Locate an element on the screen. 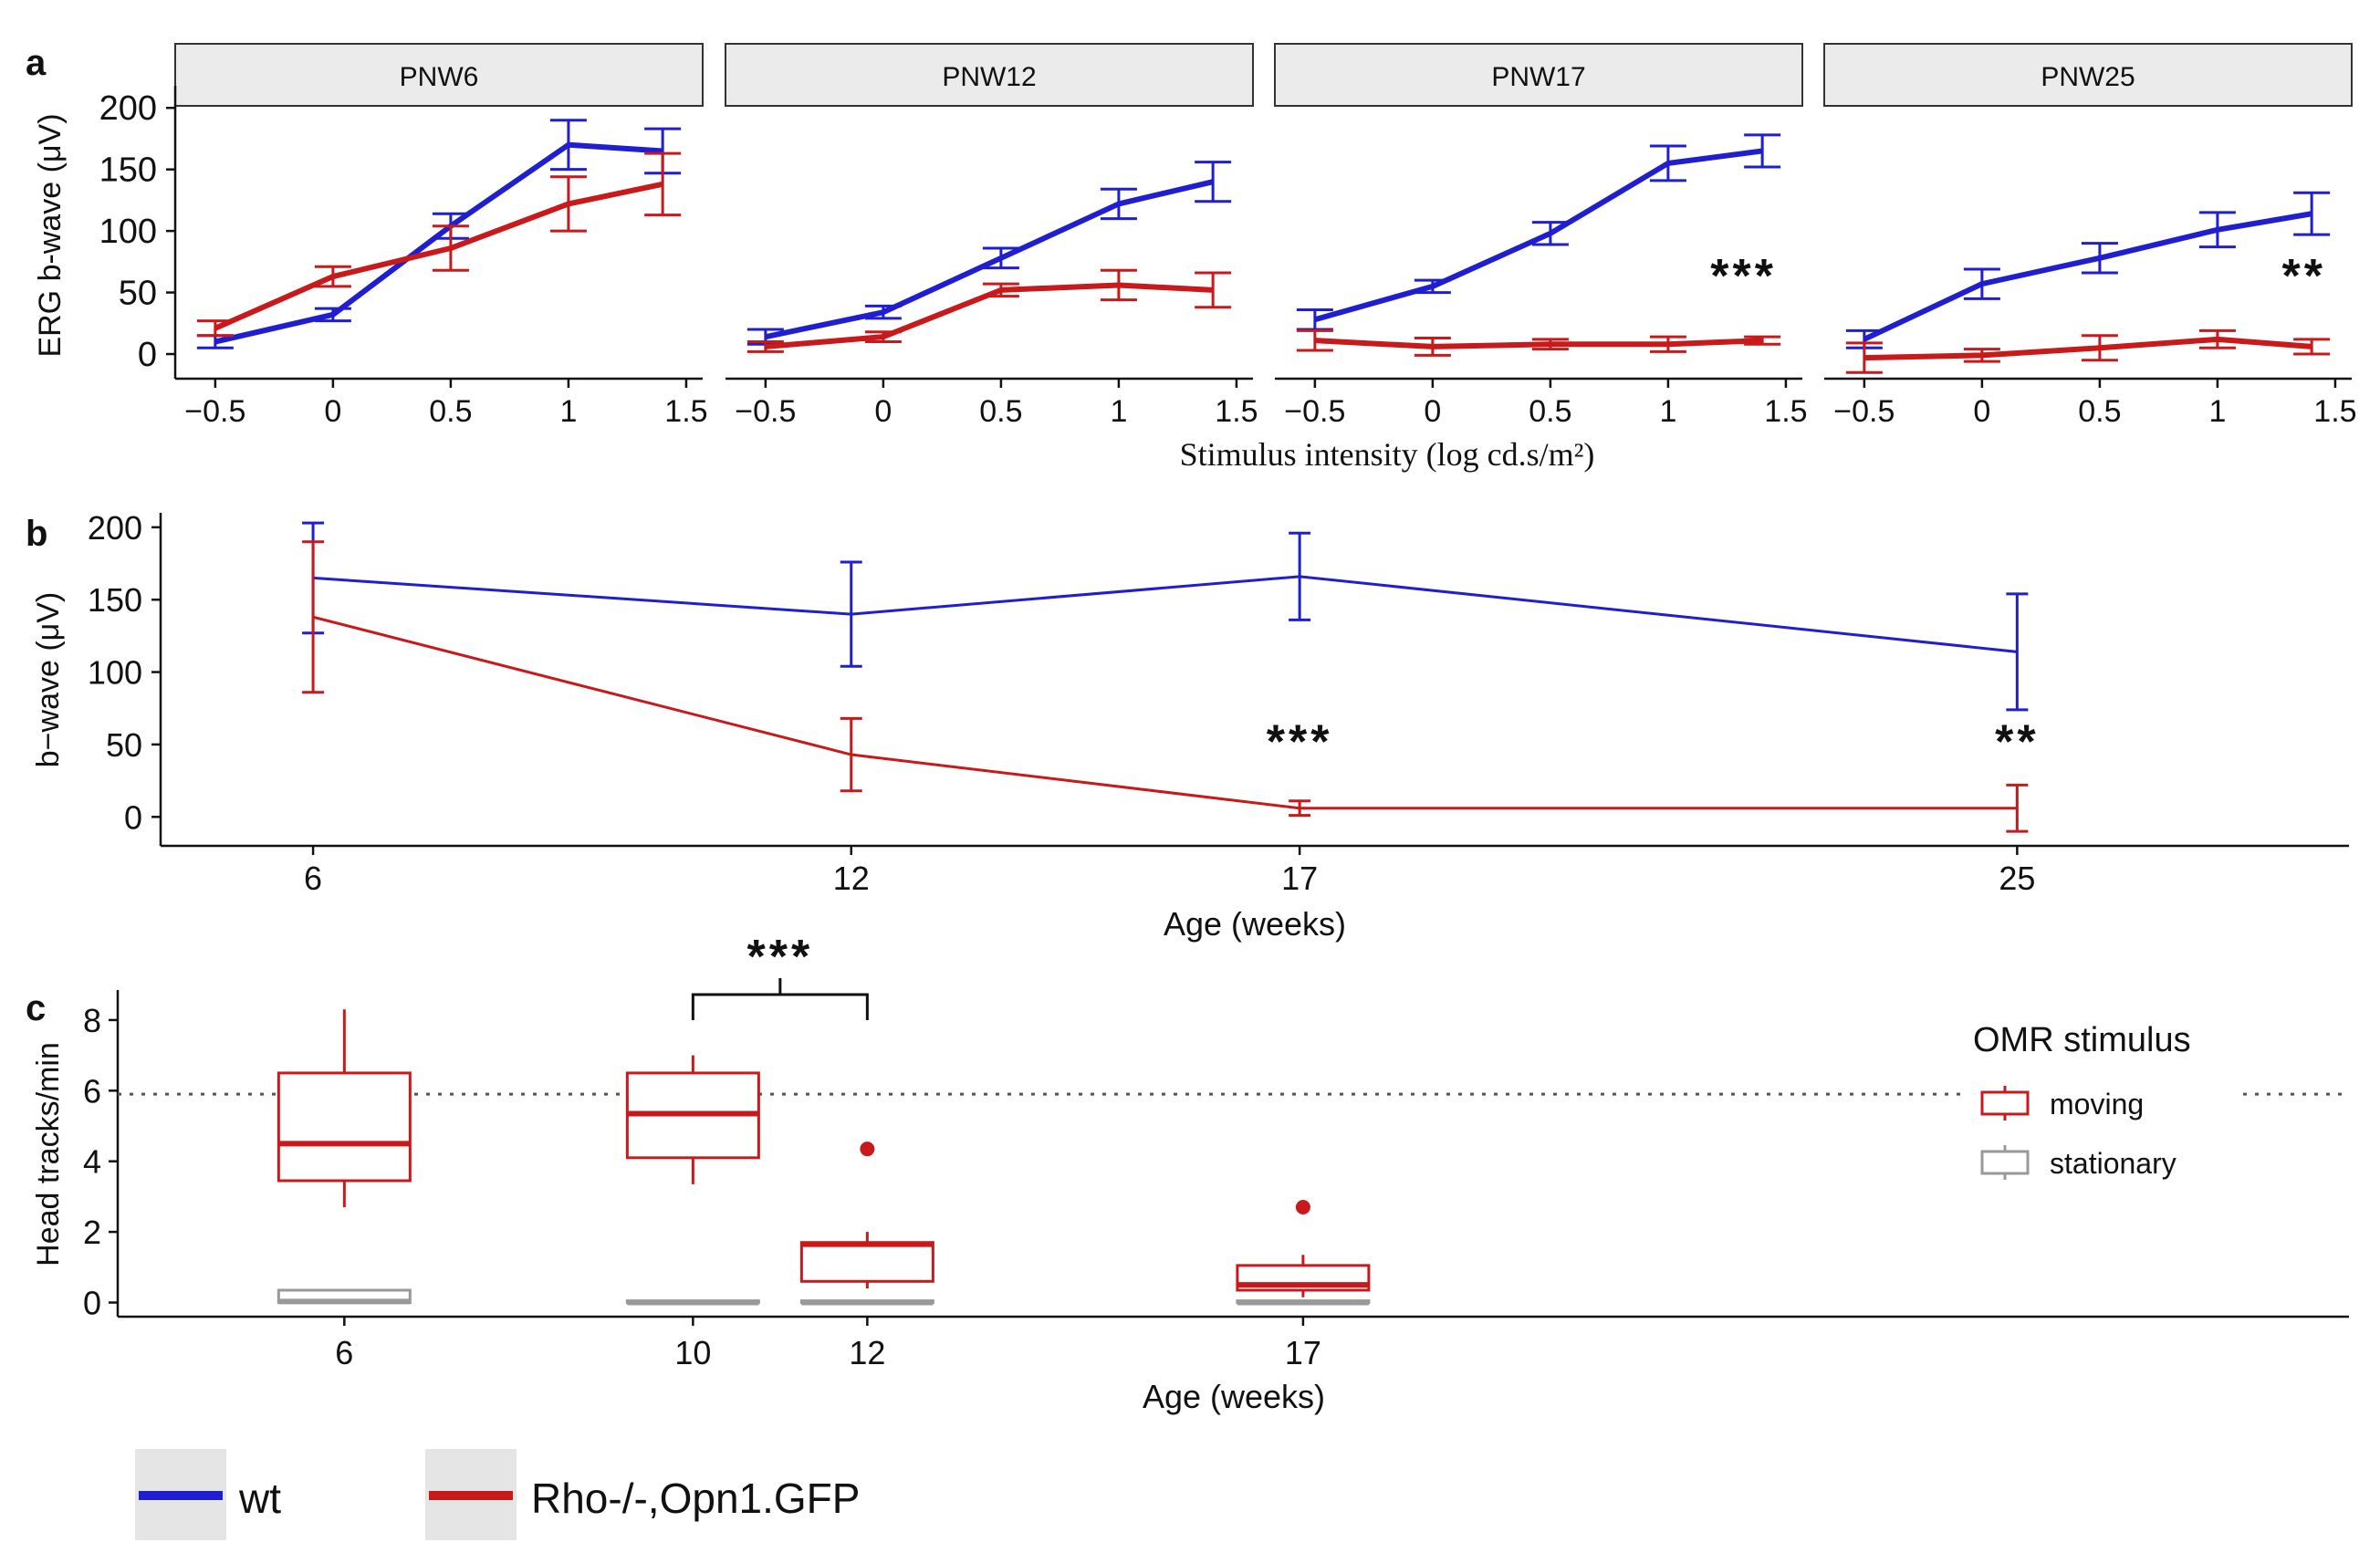 This screenshot has width=2380, height=1553. y-axis-title: Head tracks/min is located at coordinates (48, 1154).